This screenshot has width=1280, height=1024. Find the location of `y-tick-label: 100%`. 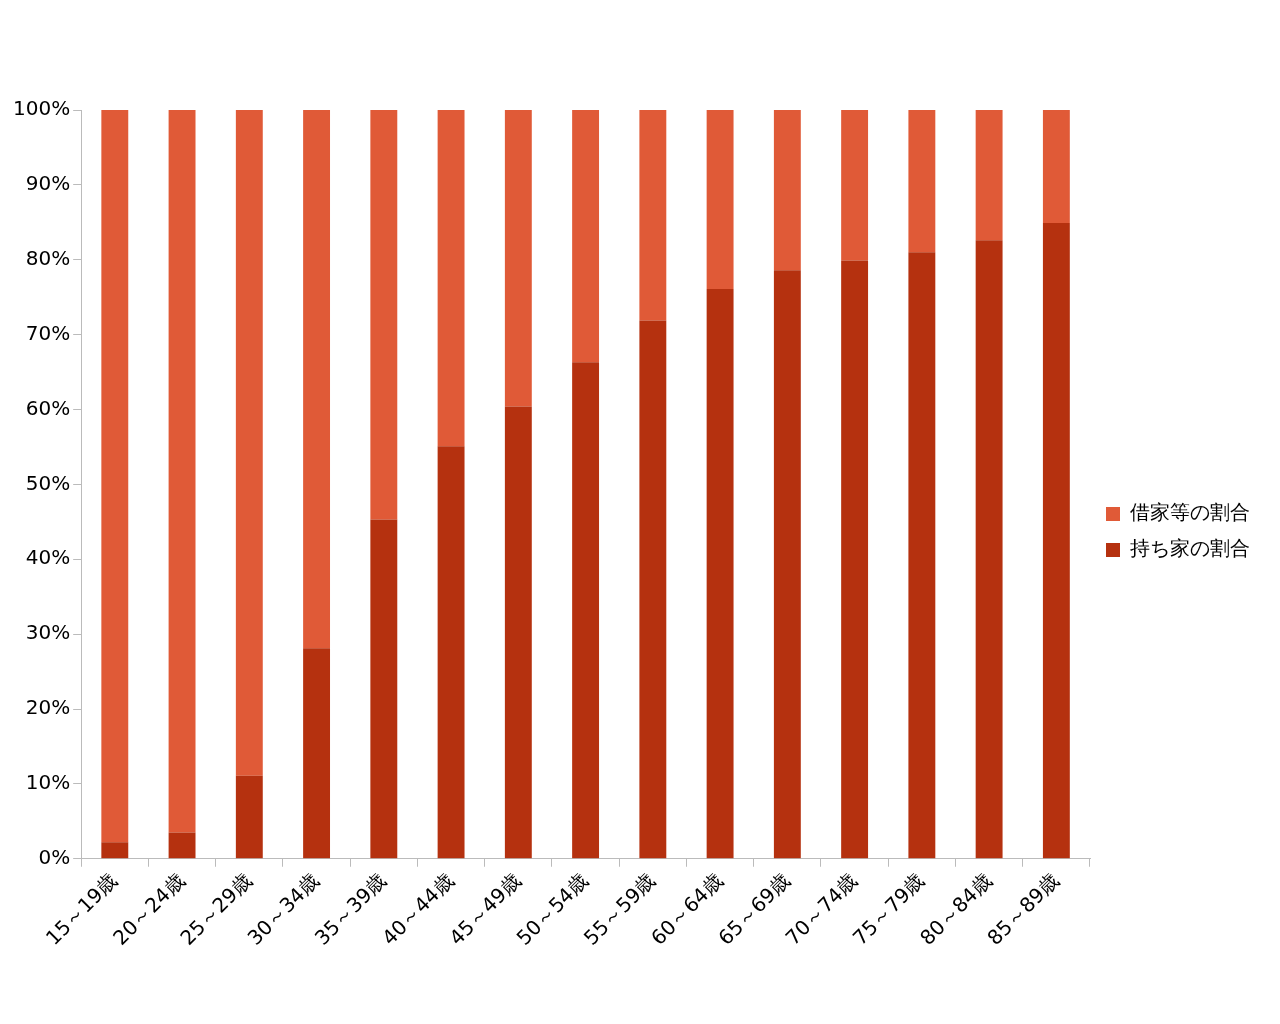

y-tick-label: 100% is located at coordinates (41, 108).